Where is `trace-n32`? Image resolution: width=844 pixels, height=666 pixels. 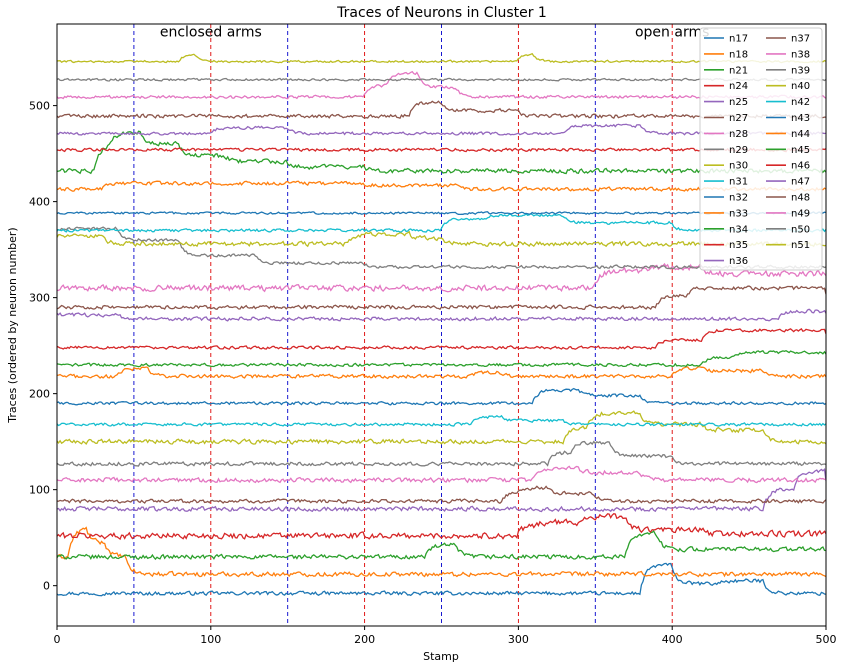
trace-n32 is located at coordinates (441, 396).